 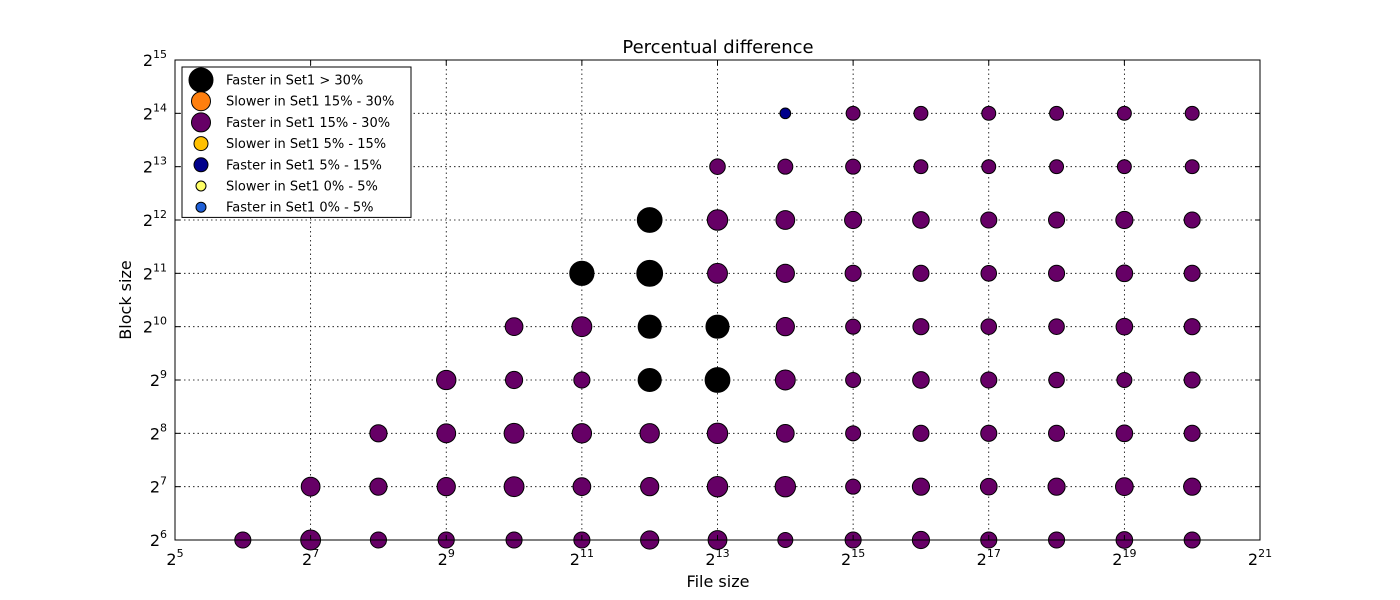 I want to click on legend-label: Slower in Set1 5% - 15%, so click(x=306, y=144).